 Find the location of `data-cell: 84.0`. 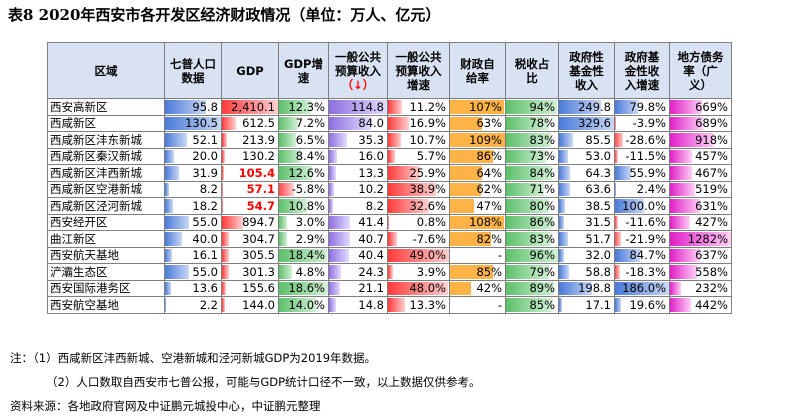

data-cell: 84.0 is located at coordinates (358, 123).